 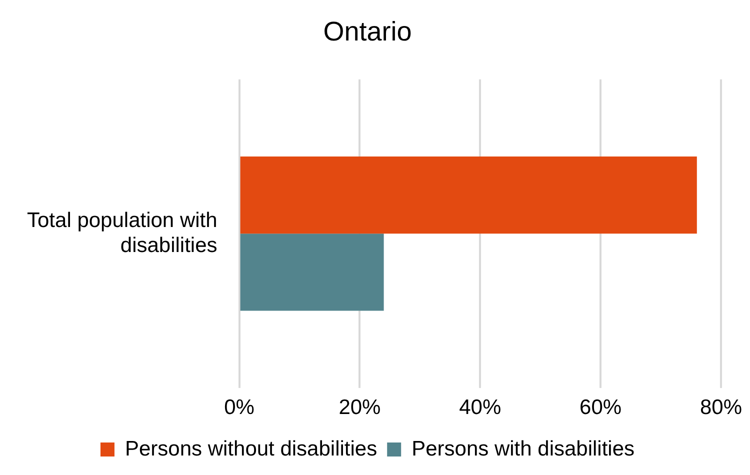 What do you see at coordinates (239, 408) in the screenshot?
I see `x-tick-label: 0%` at bounding box center [239, 408].